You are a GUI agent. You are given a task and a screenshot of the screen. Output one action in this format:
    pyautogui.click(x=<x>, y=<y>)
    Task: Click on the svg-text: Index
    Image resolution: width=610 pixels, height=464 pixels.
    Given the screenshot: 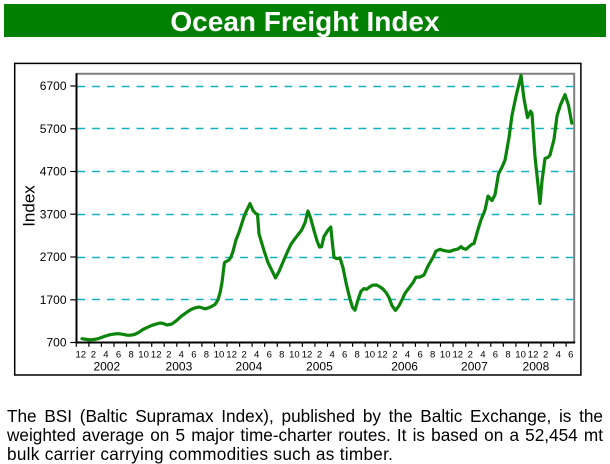 What is the action you would take?
    pyautogui.click(x=29, y=206)
    